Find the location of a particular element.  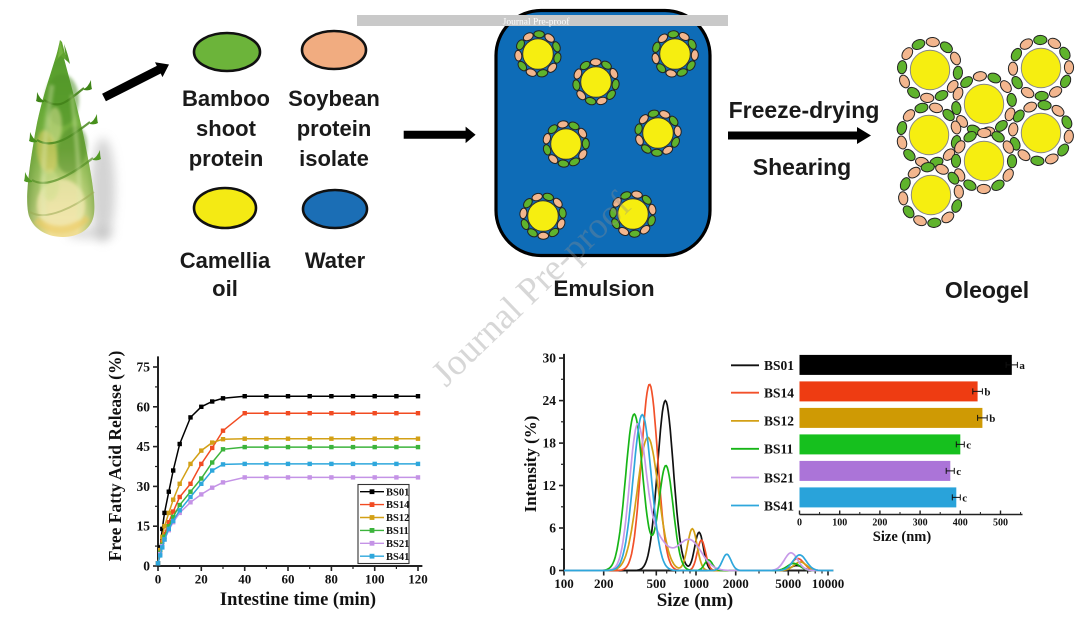

svg-text: 12 is located at coordinates (550, 485).